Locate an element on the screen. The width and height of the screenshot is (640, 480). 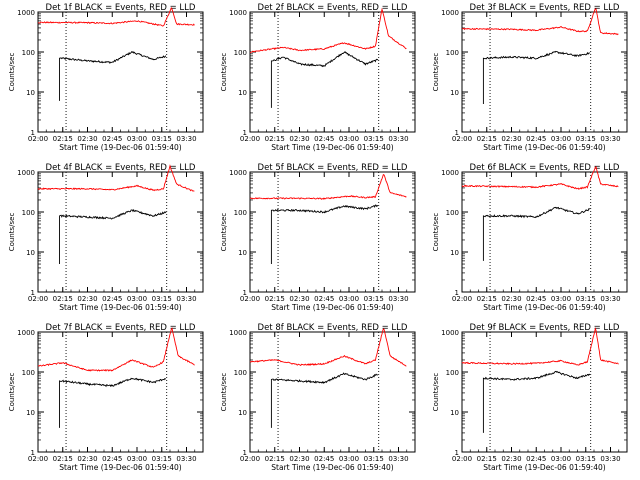
chart-title: Det 9f BLACK = Events, RED = LLD is located at coordinates (545, 328).